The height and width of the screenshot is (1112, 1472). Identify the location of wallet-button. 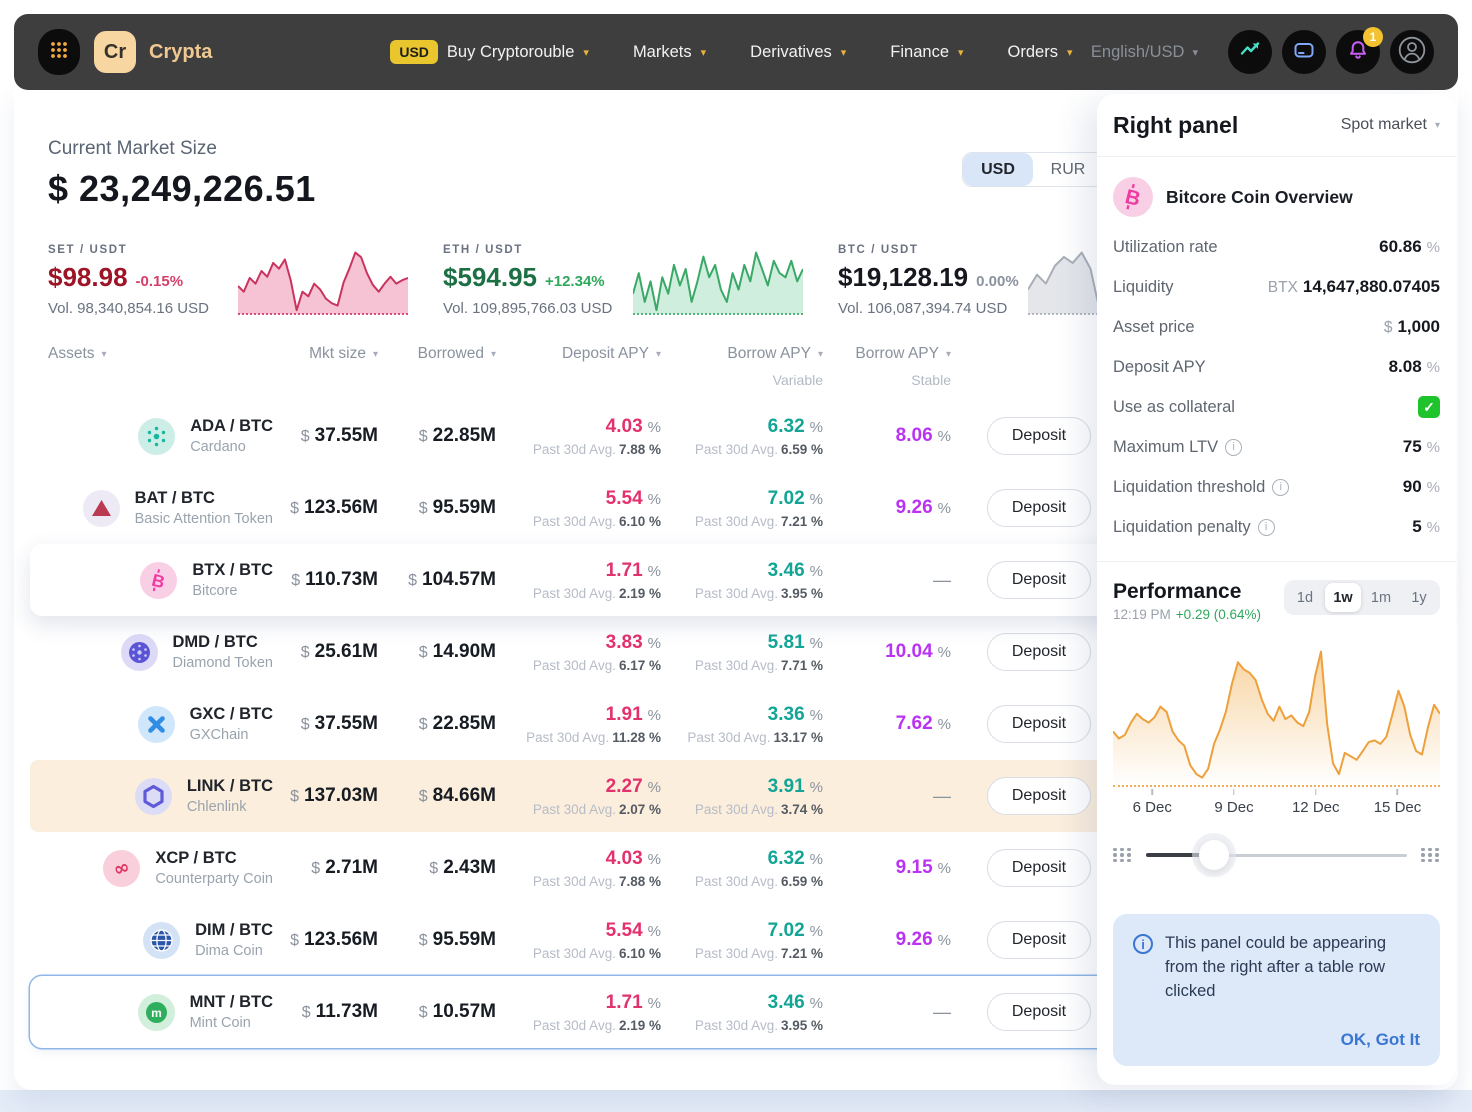
(1304, 52).